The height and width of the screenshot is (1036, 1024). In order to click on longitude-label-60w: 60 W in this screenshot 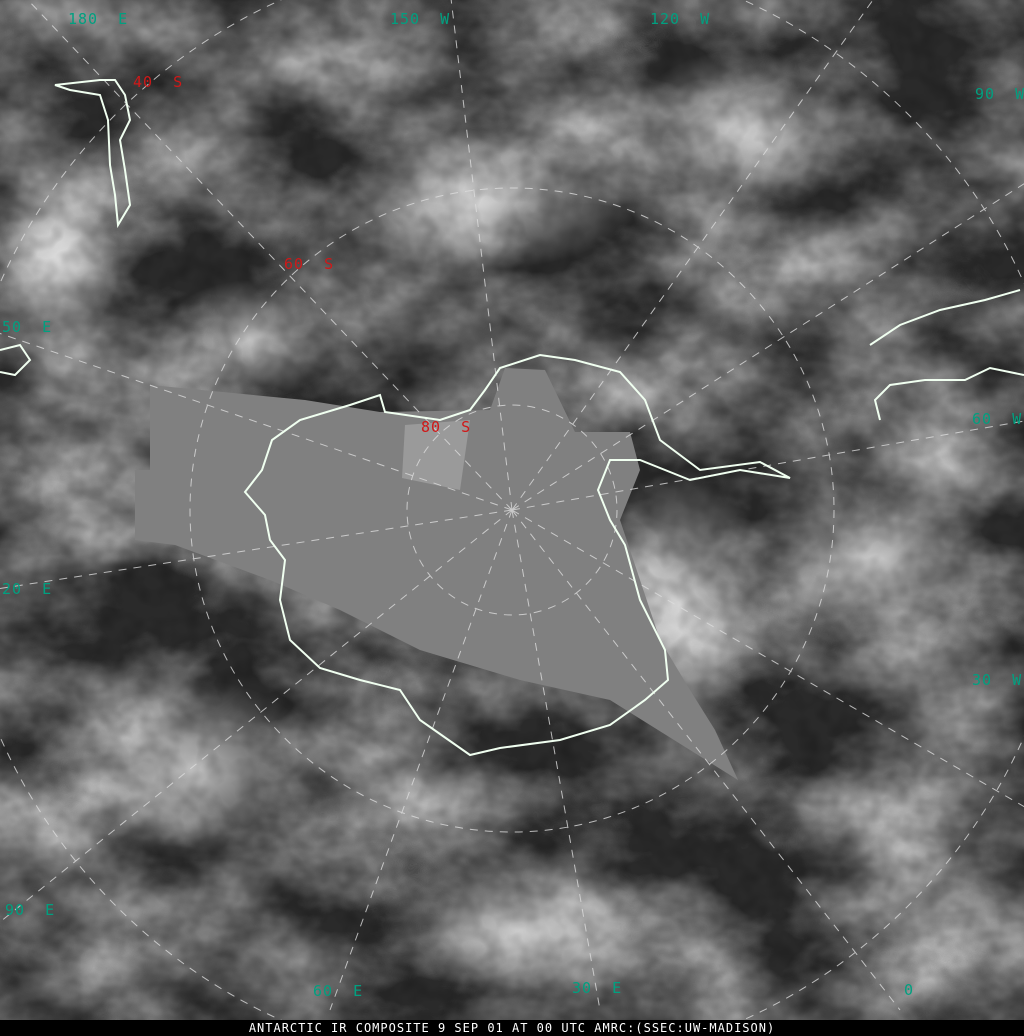, I will do `click(997, 419)`.